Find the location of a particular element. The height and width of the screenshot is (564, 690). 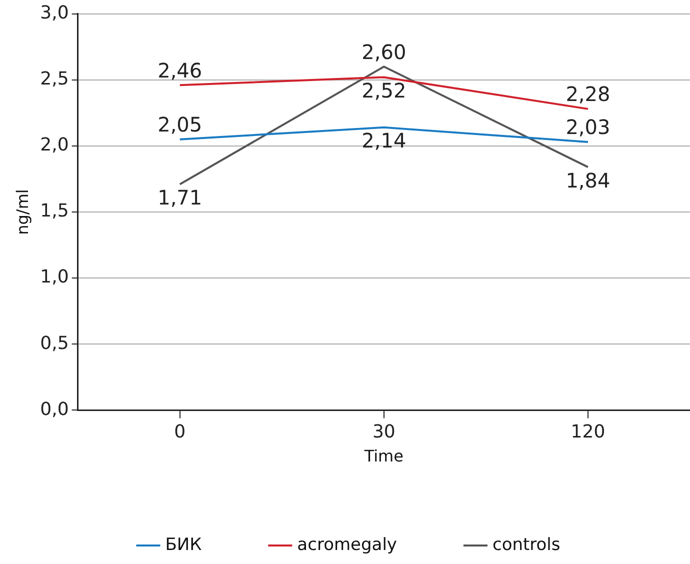

y-tick-label: 2,5 is located at coordinates (54, 79).